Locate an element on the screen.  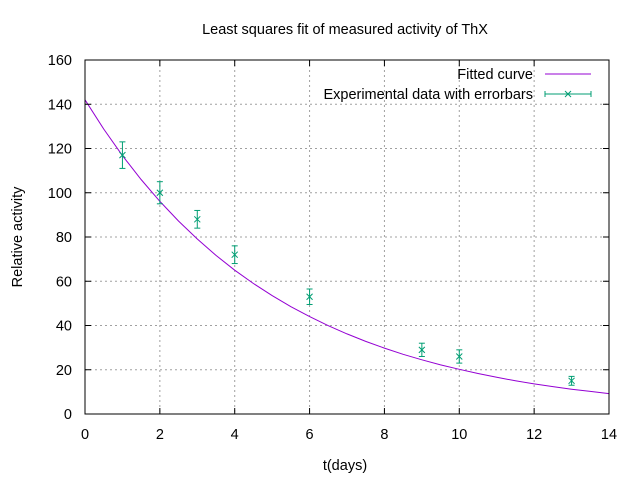
legend-entry: Experimental data with errorbars is located at coordinates (457, 95).